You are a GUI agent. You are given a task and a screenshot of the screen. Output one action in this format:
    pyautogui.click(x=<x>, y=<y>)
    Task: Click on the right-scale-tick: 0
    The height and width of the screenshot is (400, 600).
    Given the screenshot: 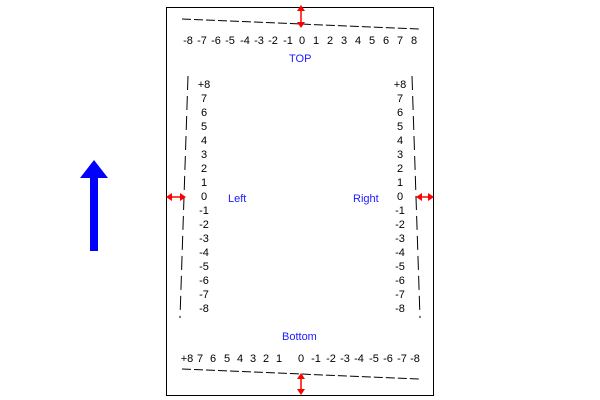 What is the action you would take?
    pyautogui.click(x=400, y=197)
    